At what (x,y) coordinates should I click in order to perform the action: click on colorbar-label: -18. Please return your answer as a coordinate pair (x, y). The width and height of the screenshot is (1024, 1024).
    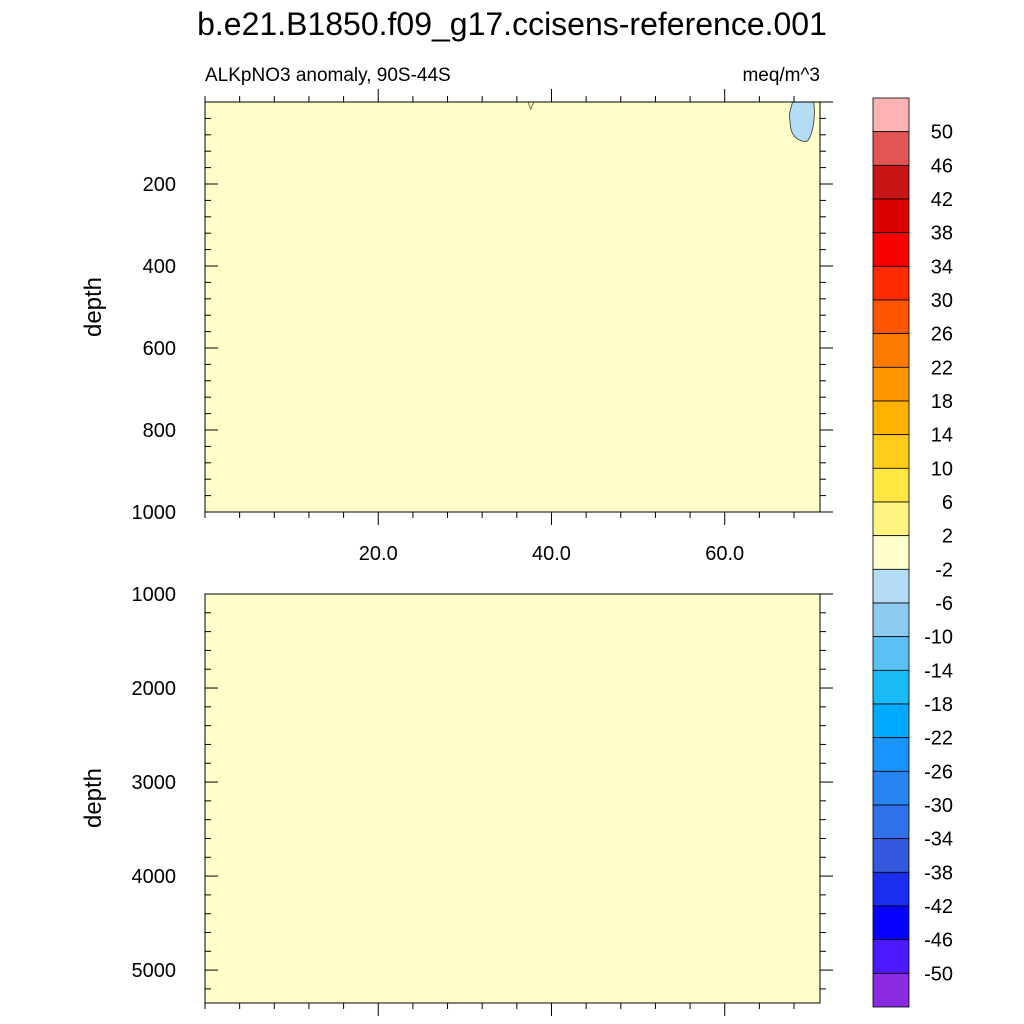
    Looking at the image, I should click on (938, 705).